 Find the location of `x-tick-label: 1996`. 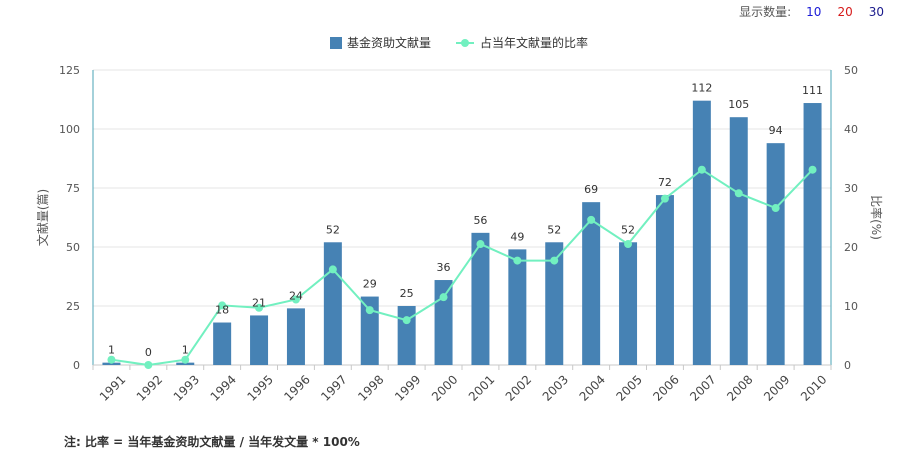

x-tick-label: 1996 is located at coordinates (296, 387).